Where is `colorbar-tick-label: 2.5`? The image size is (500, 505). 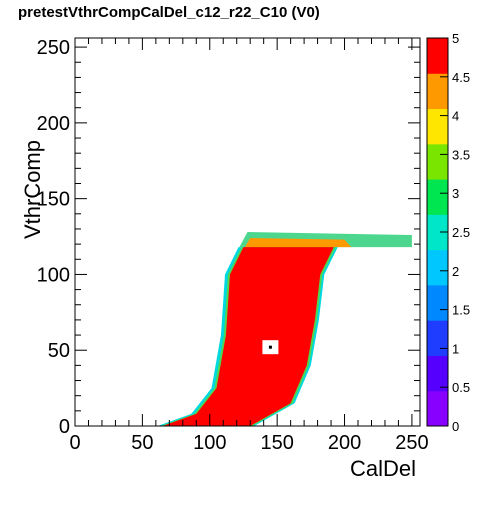
colorbar-tick-label: 2.5 is located at coordinates (461, 232).